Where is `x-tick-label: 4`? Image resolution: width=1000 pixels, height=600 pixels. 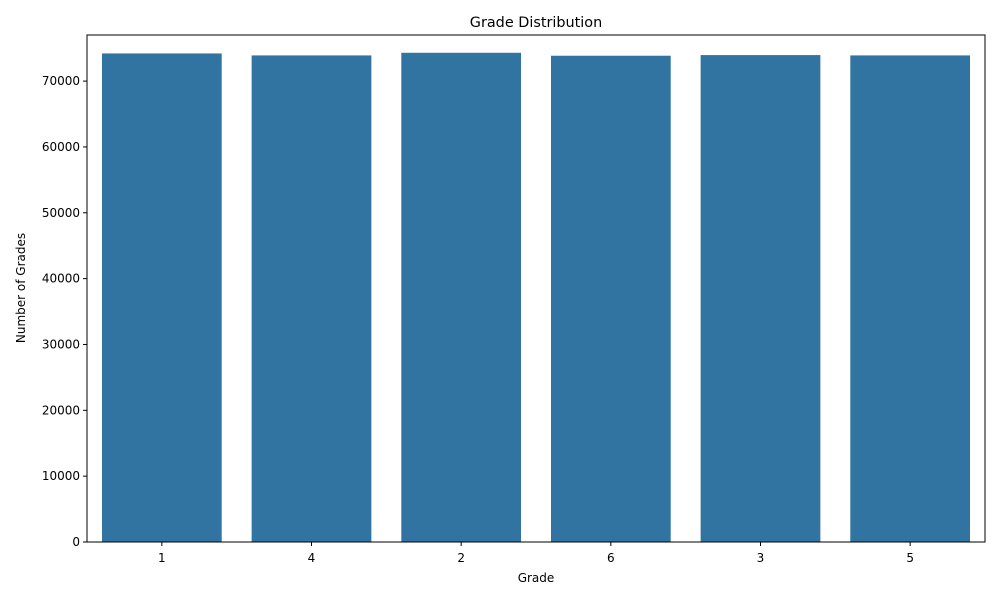 x-tick-label: 4 is located at coordinates (312, 558).